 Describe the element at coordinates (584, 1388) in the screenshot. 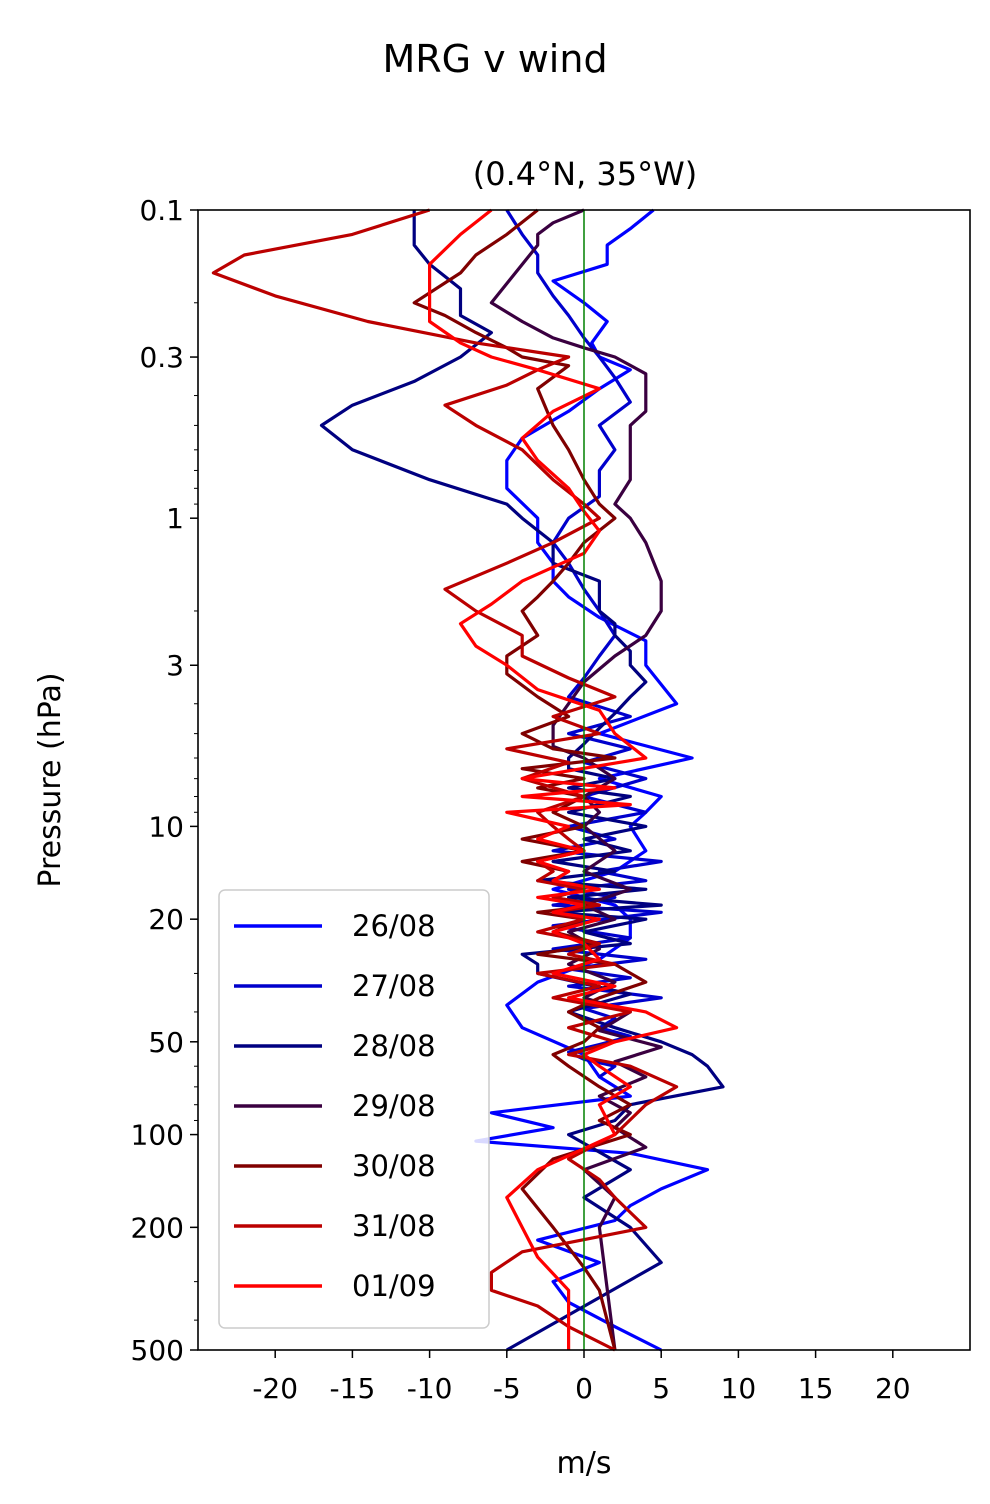

I see `x-tick-label: 0` at that location.